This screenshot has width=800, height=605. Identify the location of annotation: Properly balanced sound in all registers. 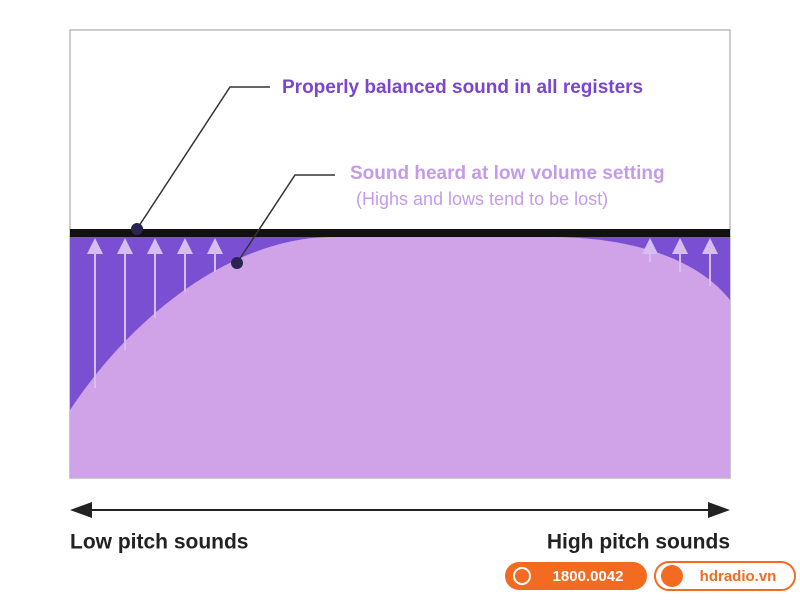
(462, 87).